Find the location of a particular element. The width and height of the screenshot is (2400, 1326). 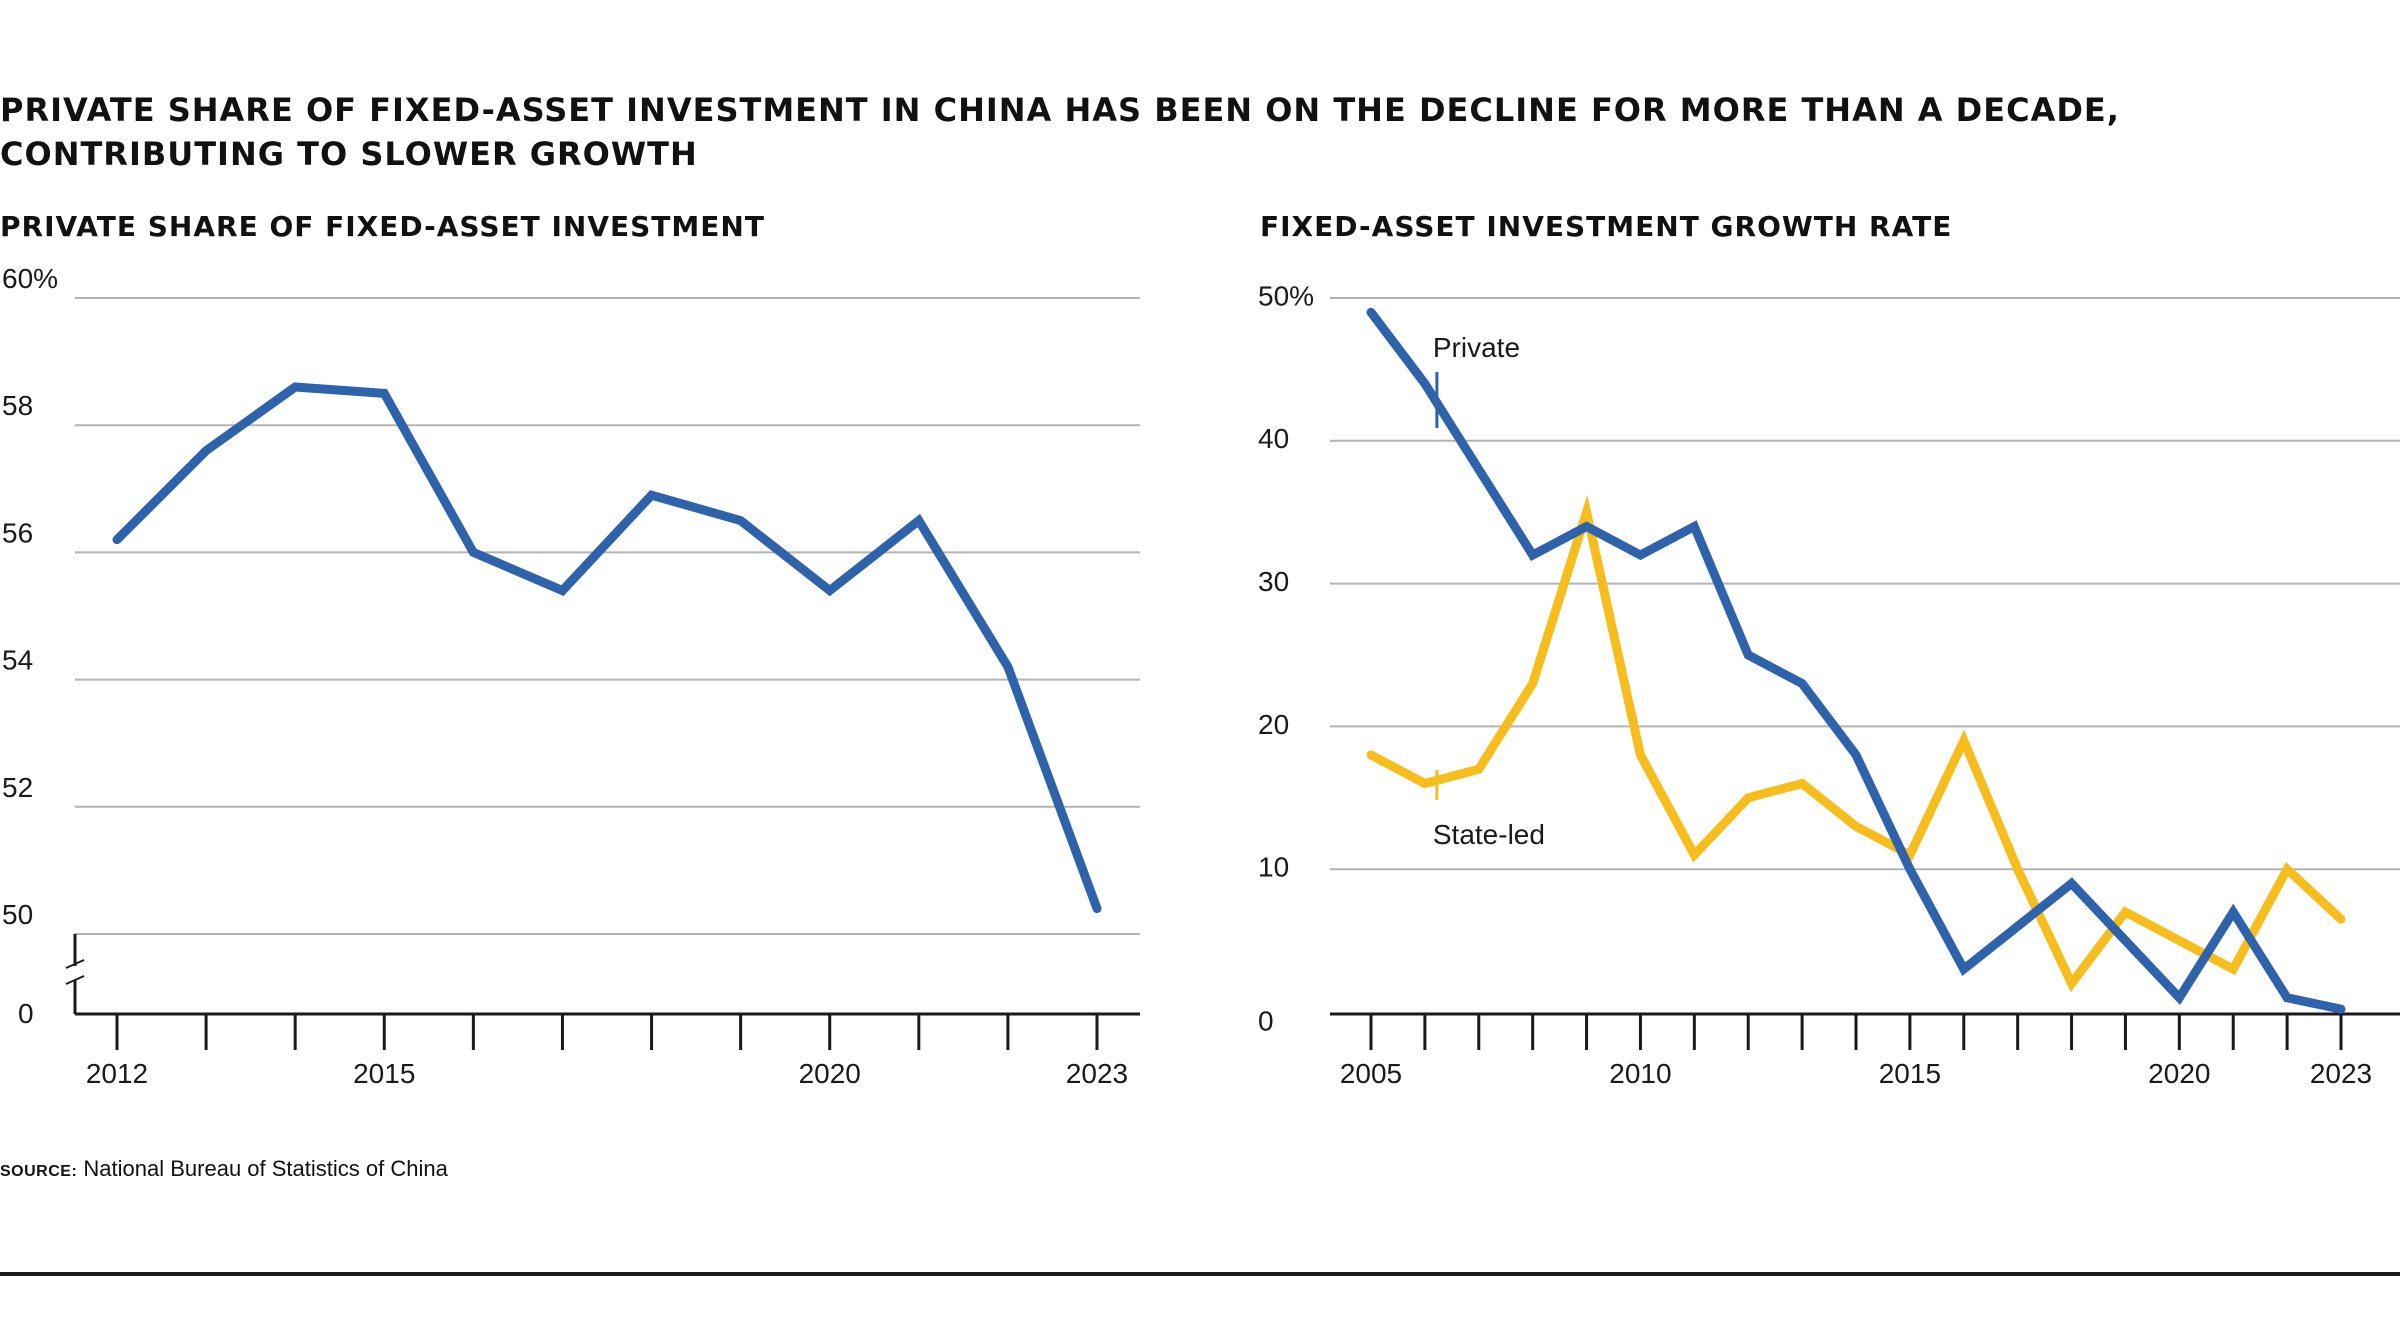

x-tick-label-2010: 2010 is located at coordinates (1640, 1073).